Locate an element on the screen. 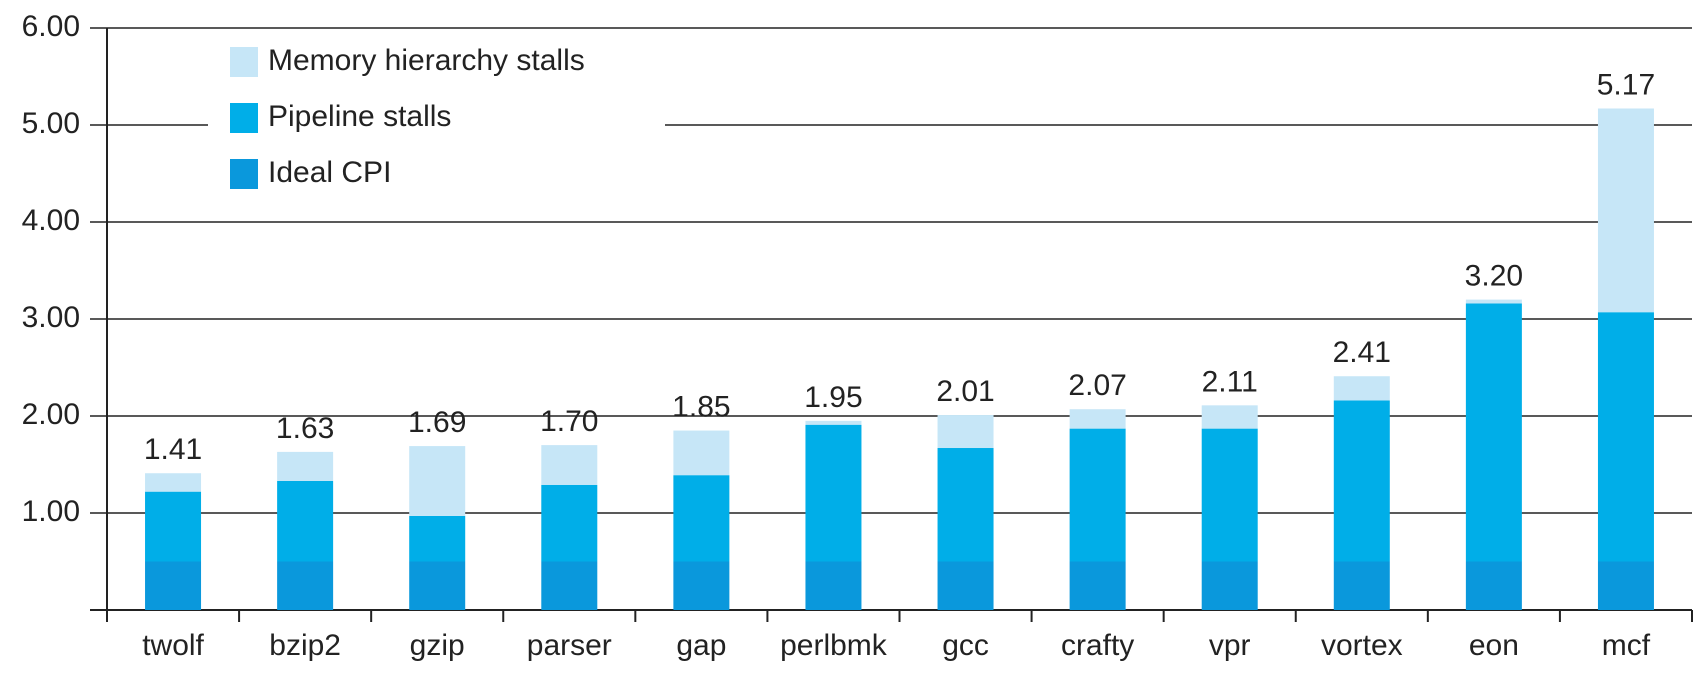 The height and width of the screenshot is (677, 1699). y-tick-label: 2.00 is located at coordinates (51, 414).